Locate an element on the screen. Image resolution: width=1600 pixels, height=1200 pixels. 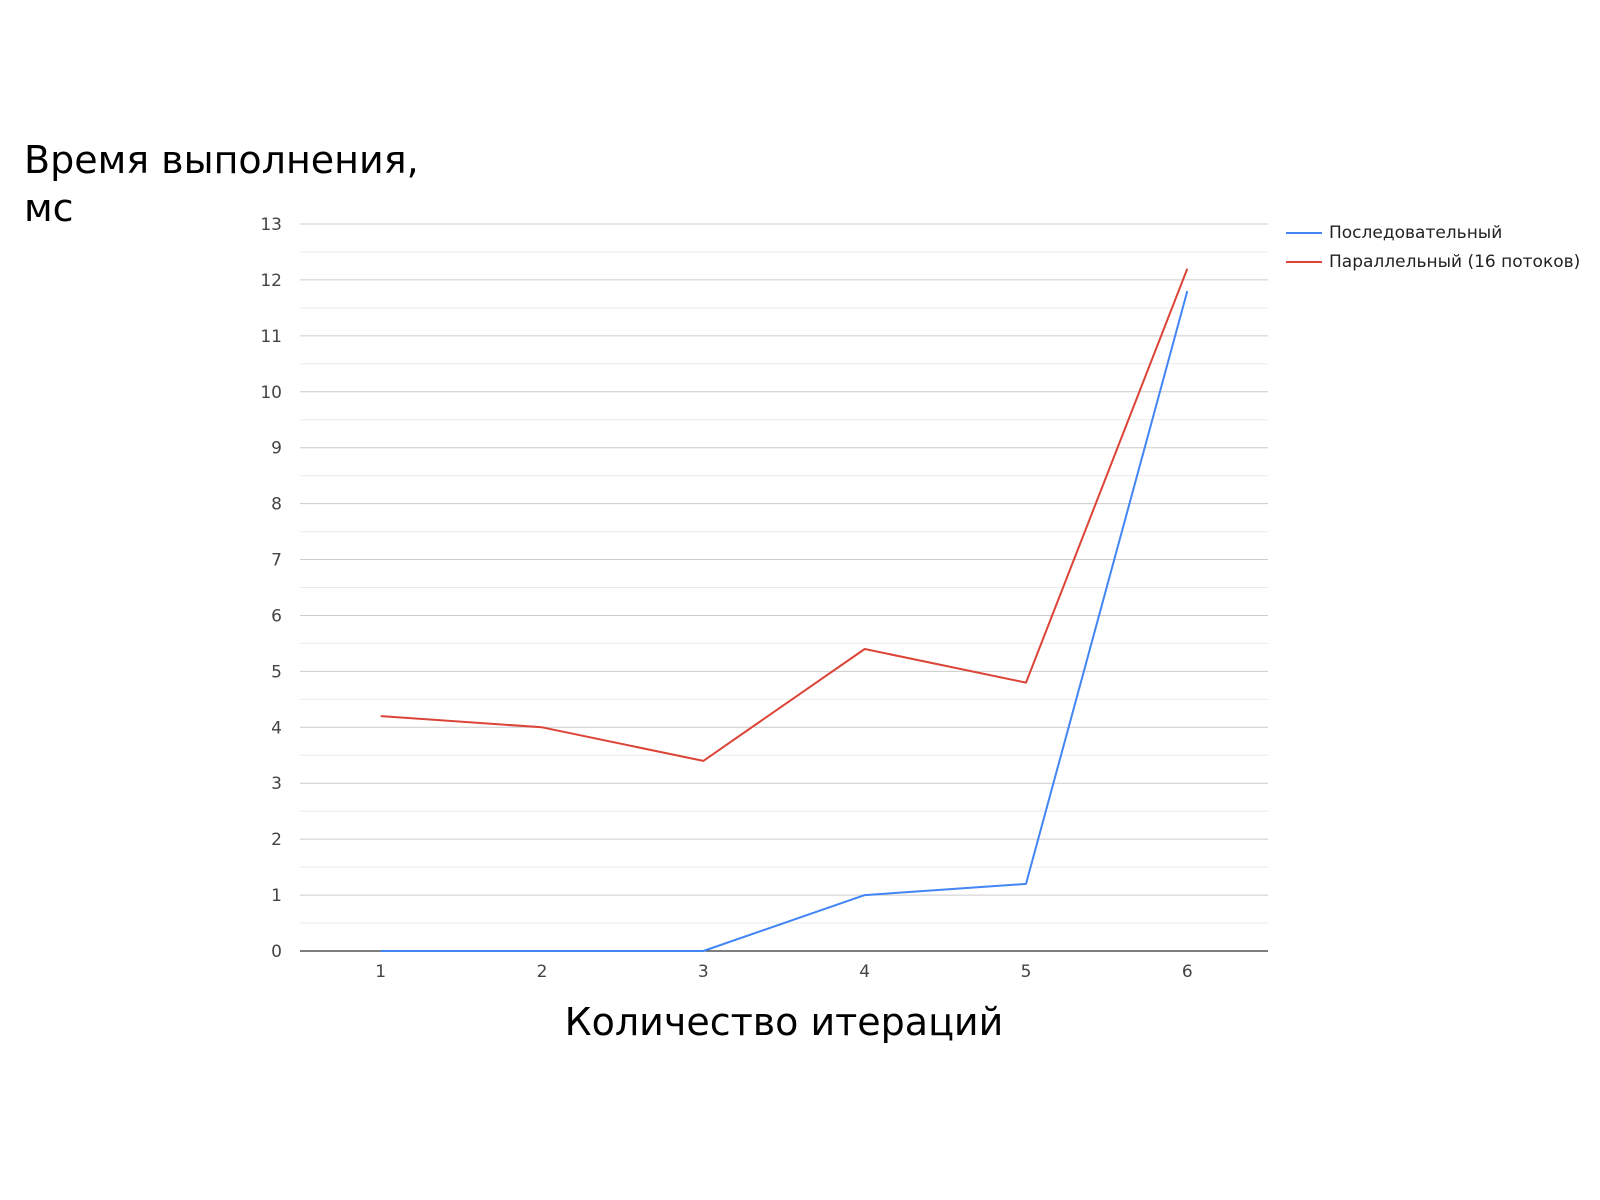
x-tick-label: 4 is located at coordinates (864, 972).